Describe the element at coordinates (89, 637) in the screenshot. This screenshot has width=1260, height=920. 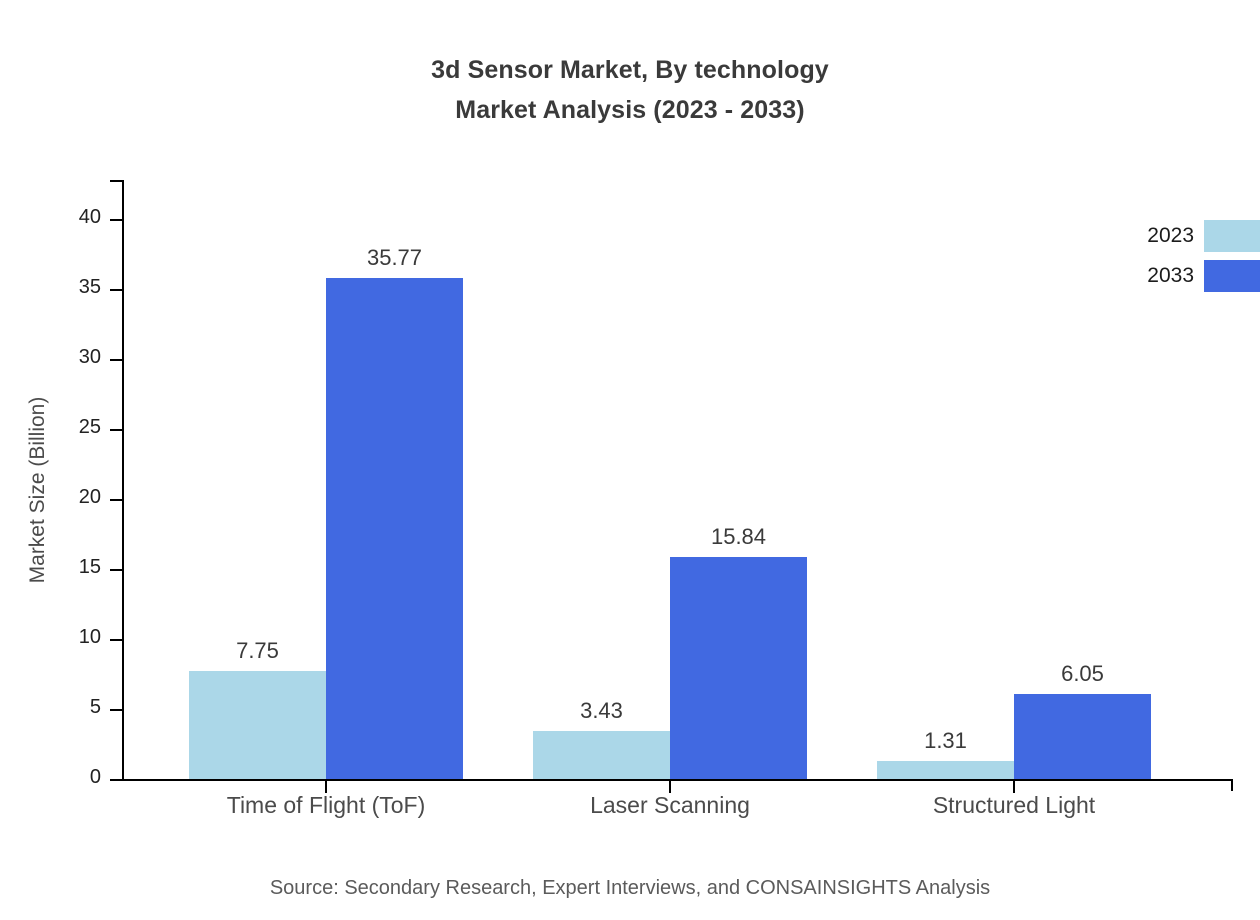
I see `y-axis-tick-label: 10` at that location.